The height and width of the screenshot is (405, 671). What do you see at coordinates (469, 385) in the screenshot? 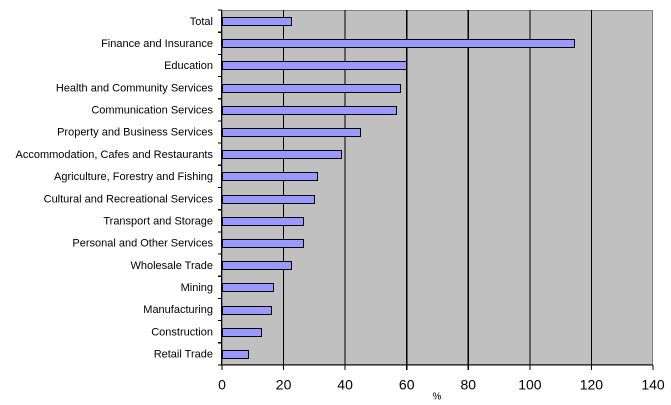
I see `svg-text: 80` at bounding box center [469, 385].